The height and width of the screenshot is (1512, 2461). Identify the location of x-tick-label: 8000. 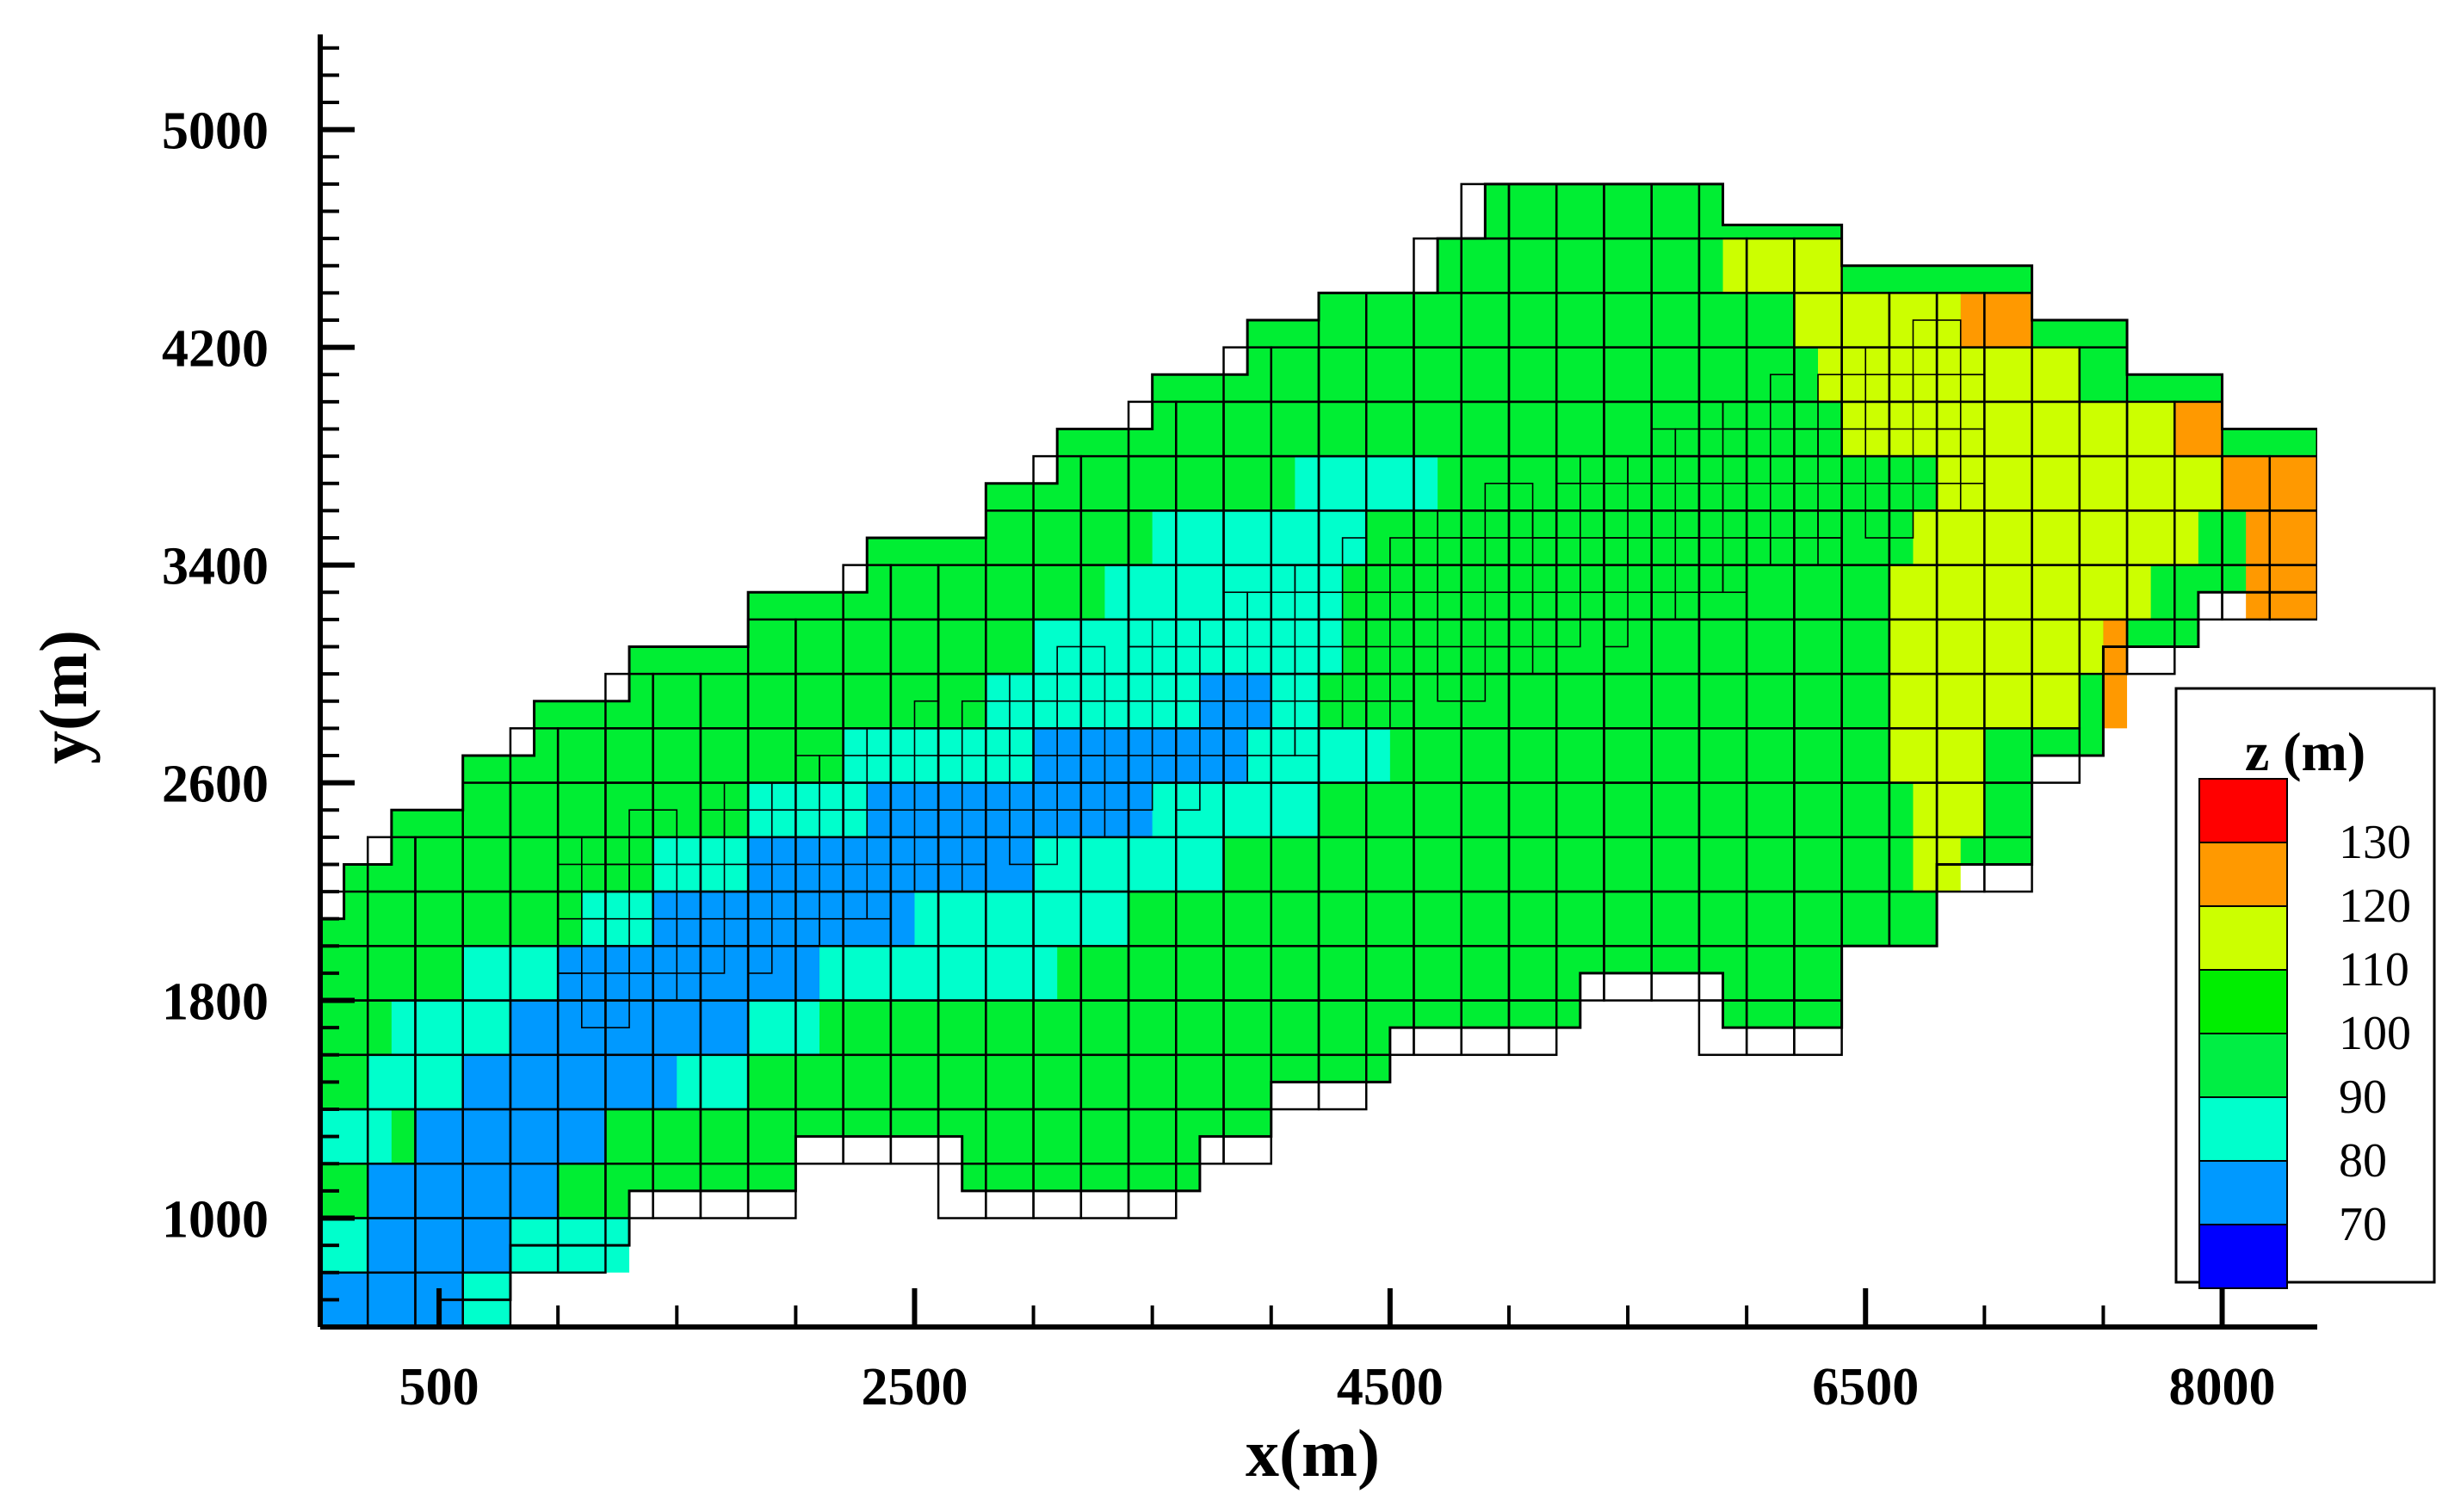
(2222, 1387).